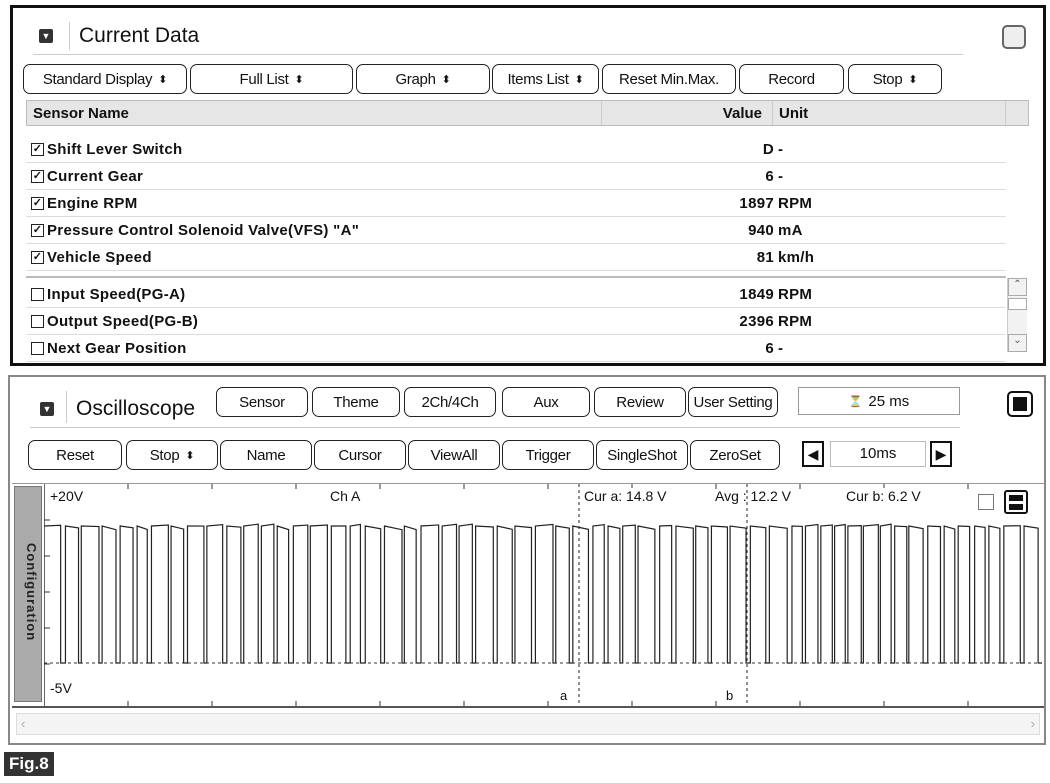  What do you see at coordinates (99, 257) in the screenshot?
I see `sensor-name: Vehicle Speed` at bounding box center [99, 257].